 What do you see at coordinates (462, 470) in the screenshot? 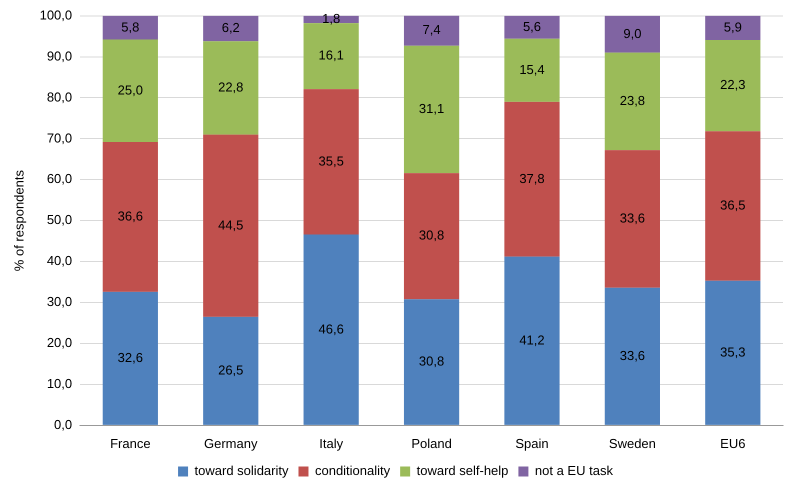
I see `legend-label: toward self-help` at bounding box center [462, 470].